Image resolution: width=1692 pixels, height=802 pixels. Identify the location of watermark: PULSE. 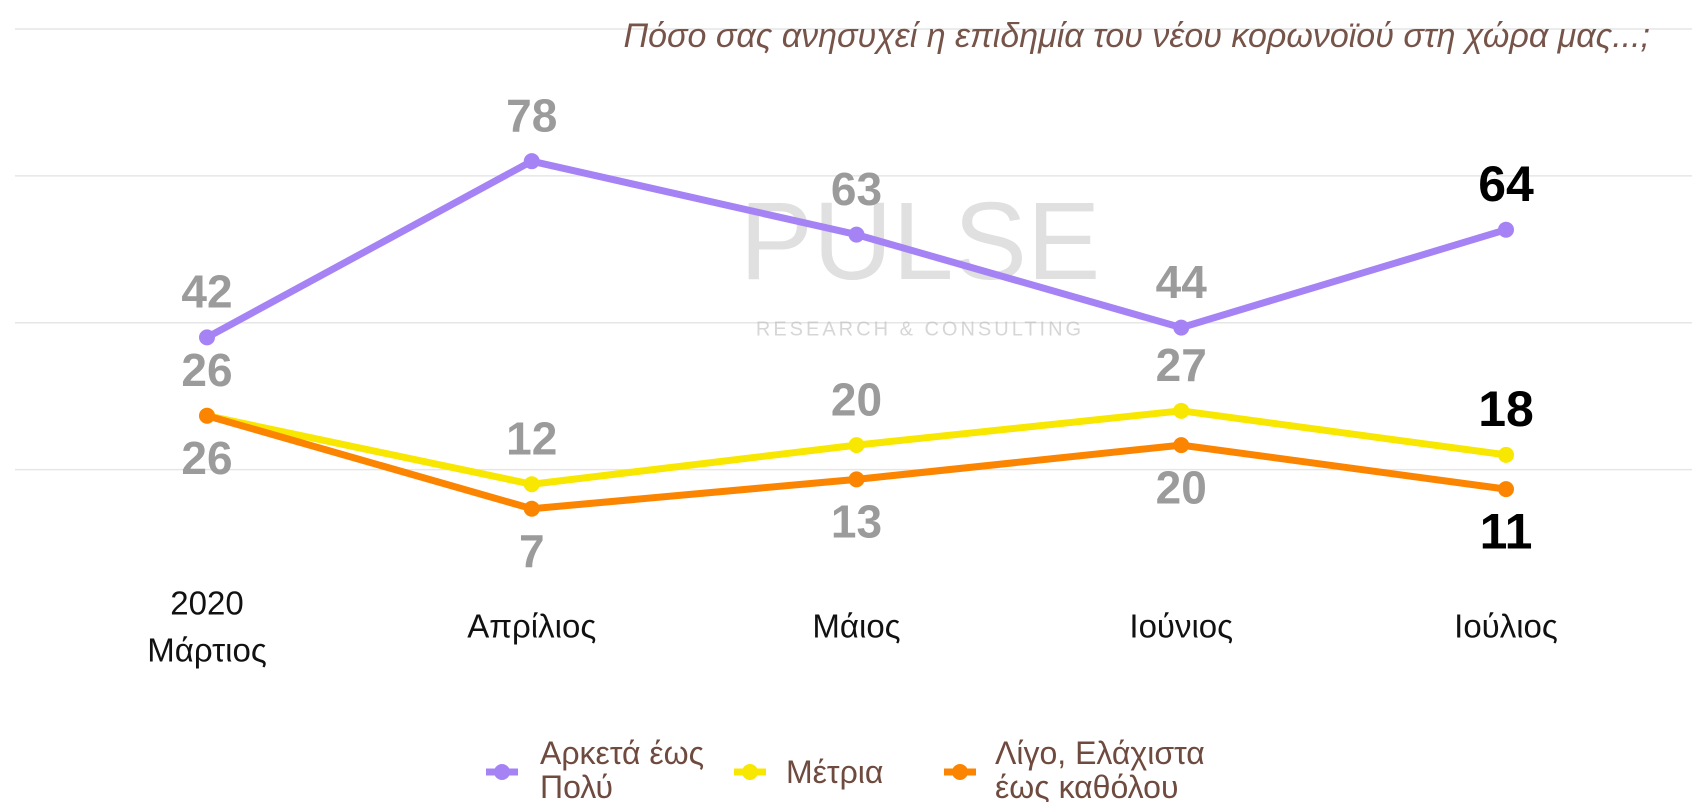
(920, 241).